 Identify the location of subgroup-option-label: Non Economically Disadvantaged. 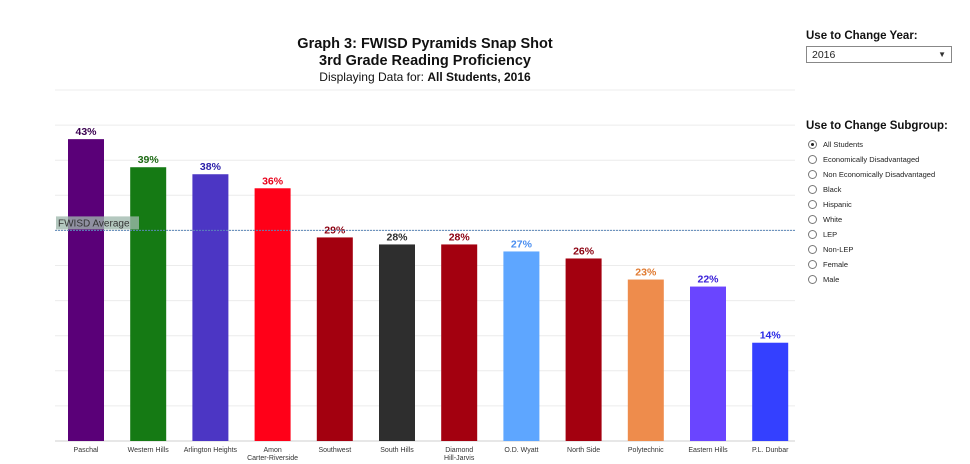
(879, 174).